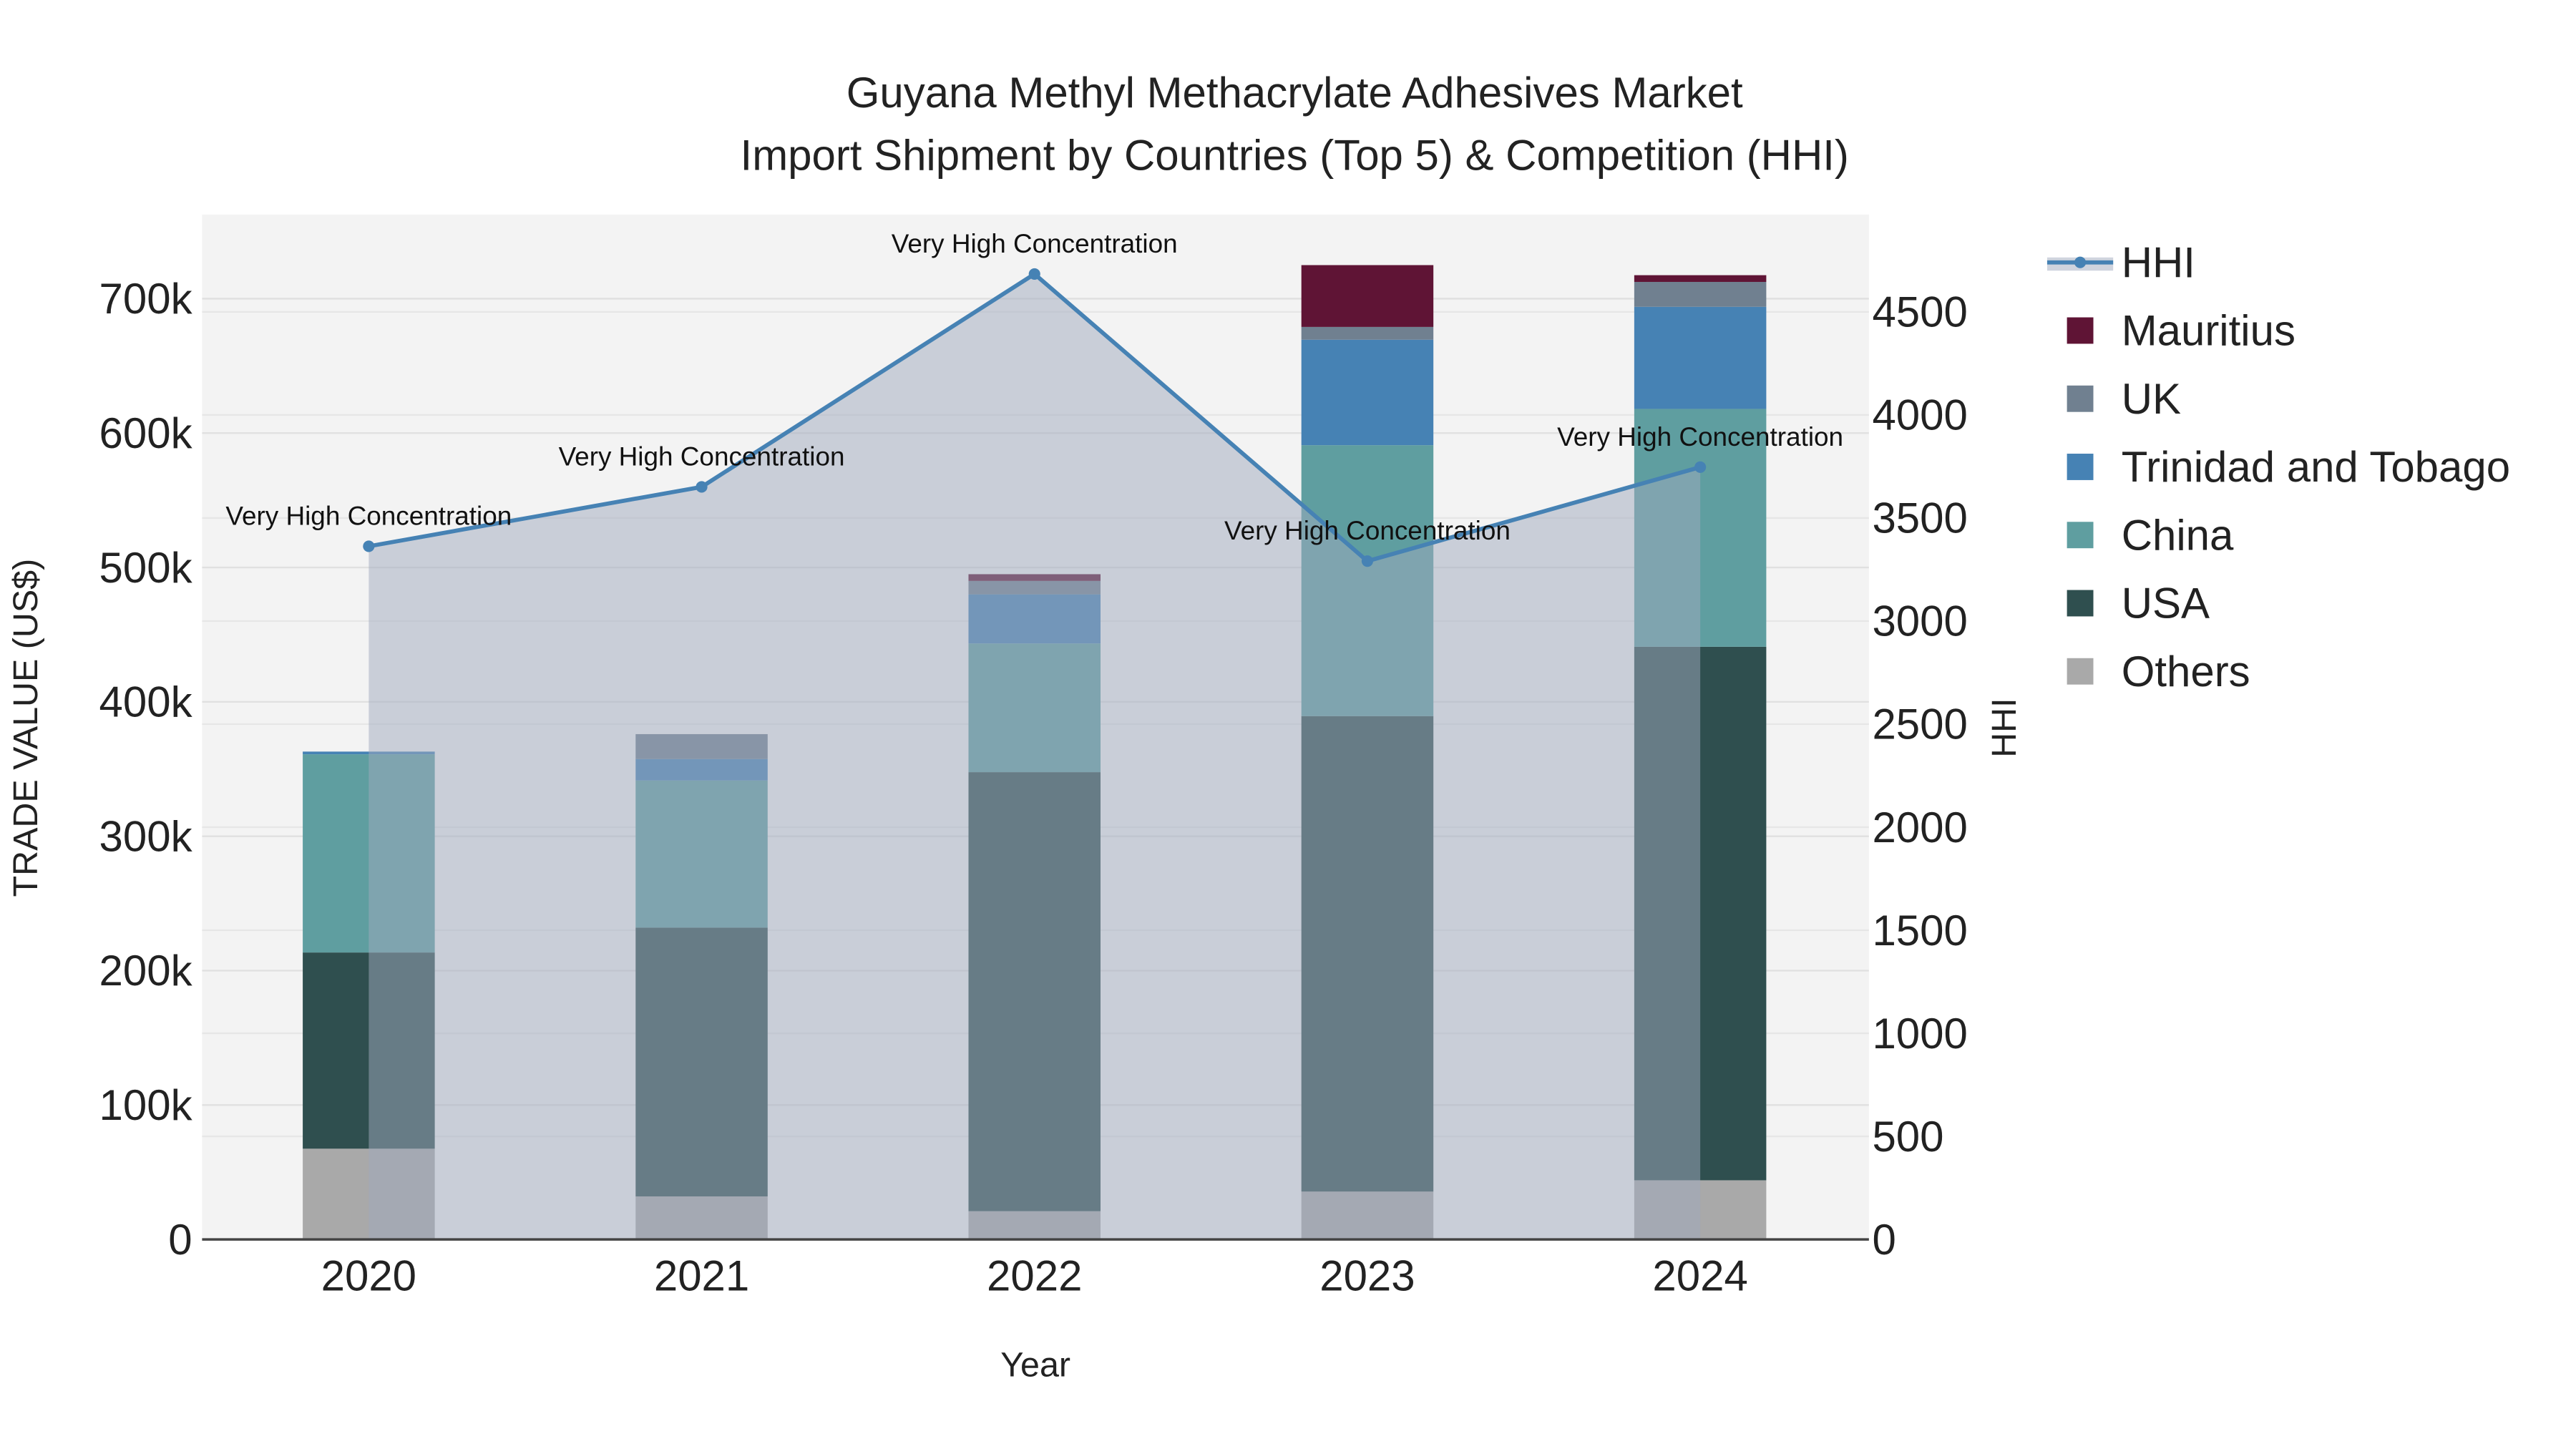 The height and width of the screenshot is (1449, 2576). Describe the element at coordinates (2004, 727) in the screenshot. I see `y2-axis-title: HHI` at that location.